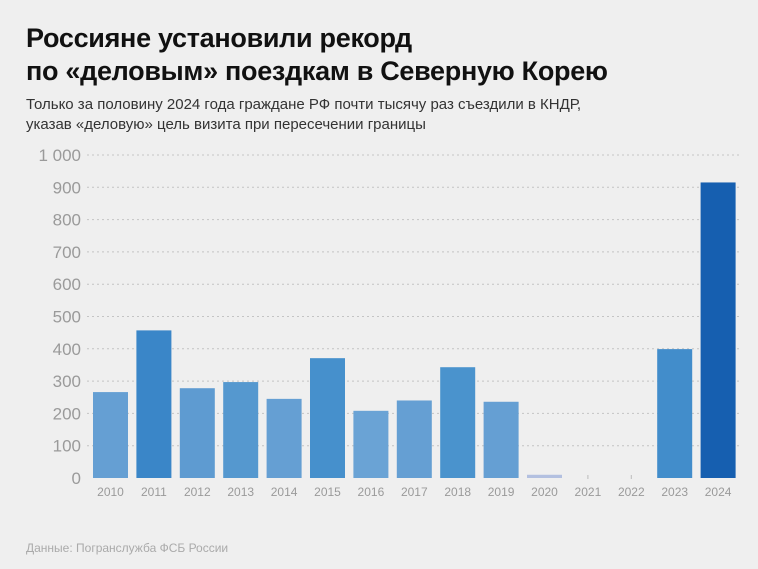 This screenshot has height=569, width=758. Describe the element at coordinates (67, 187) in the screenshot. I see `y-tick-label: 900` at that location.